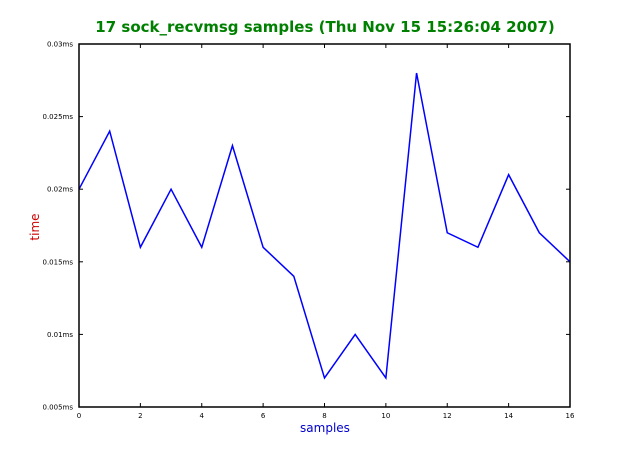  What do you see at coordinates (385, 416) in the screenshot?
I see `x-tick-label: 10` at bounding box center [385, 416].